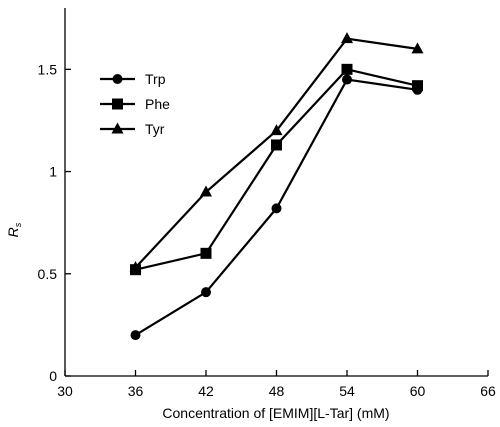 The image size is (500, 427). Describe the element at coordinates (277, 391) in the screenshot. I see `x-tick-label: 48` at that location.